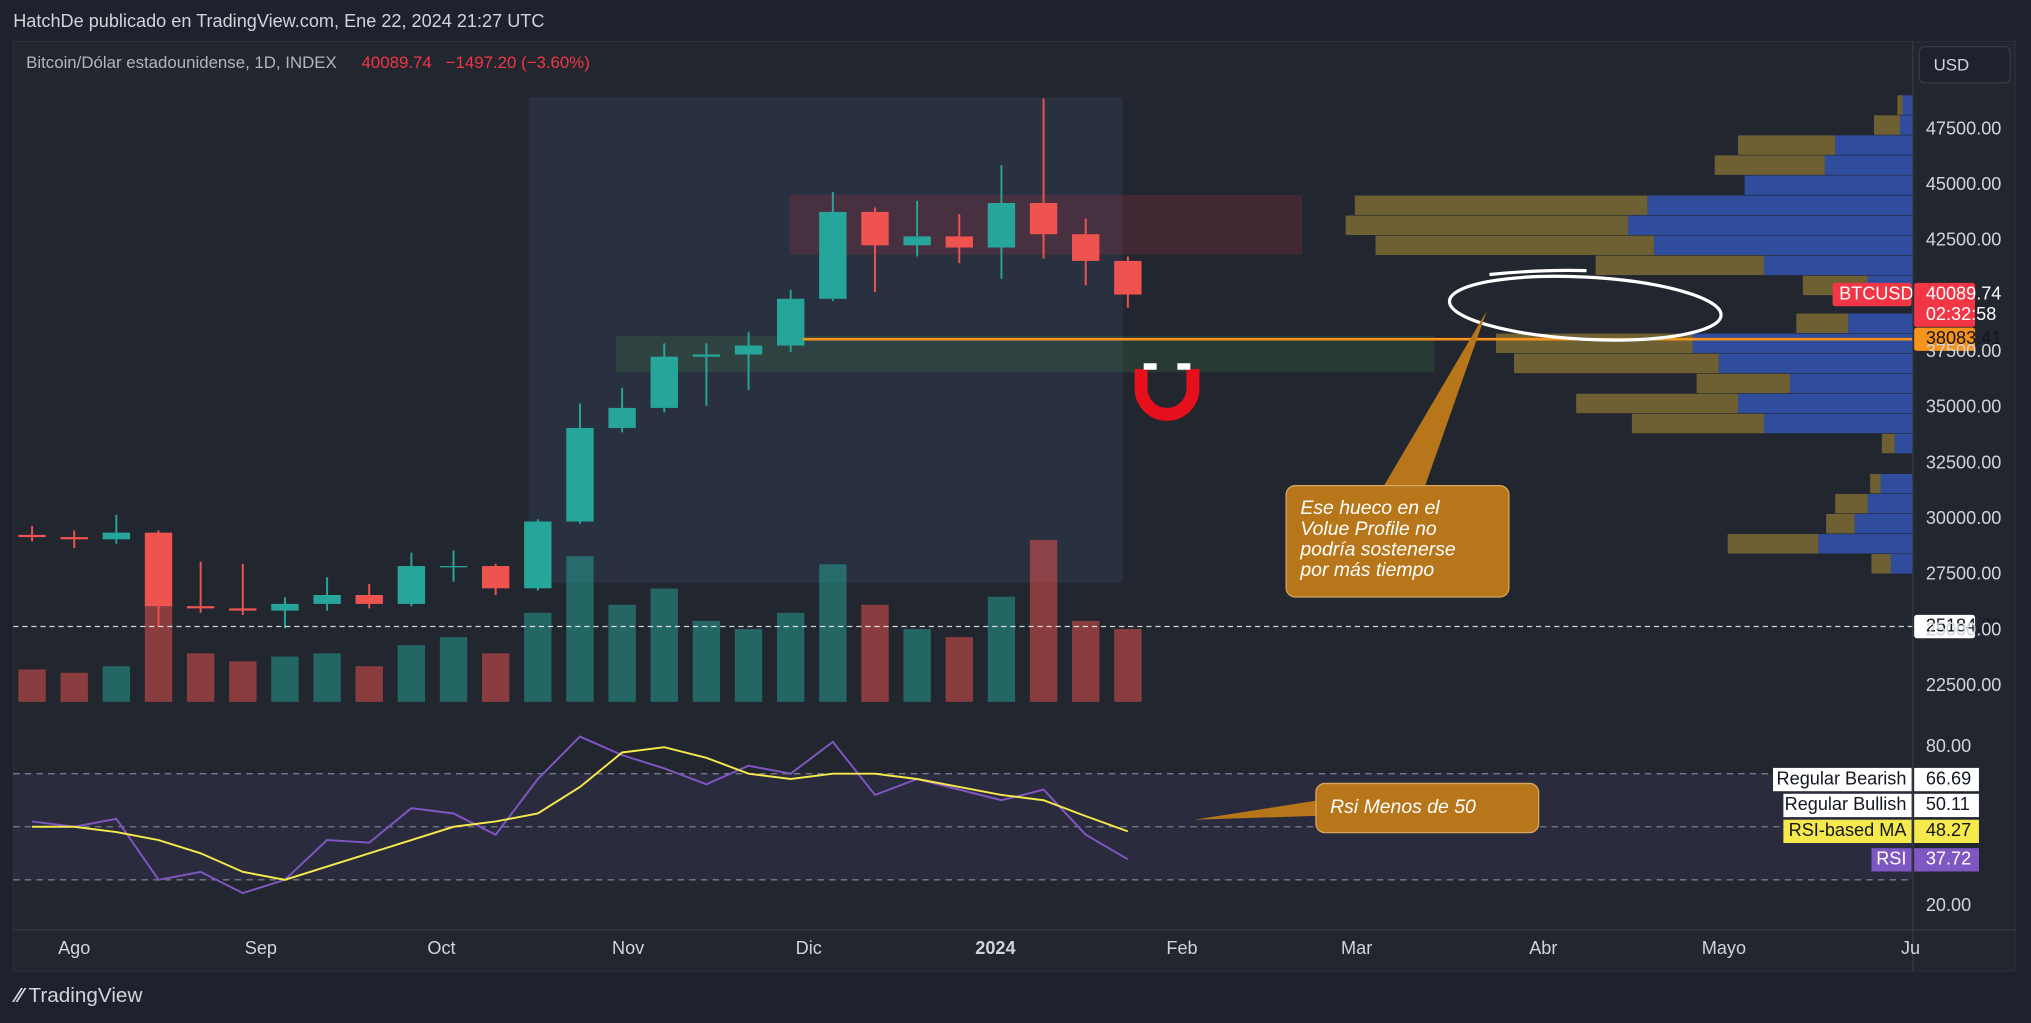 Image resolution: width=2031 pixels, height=1023 pixels. I want to click on rsi-tag-name: Regular Bearish, so click(1842, 778).